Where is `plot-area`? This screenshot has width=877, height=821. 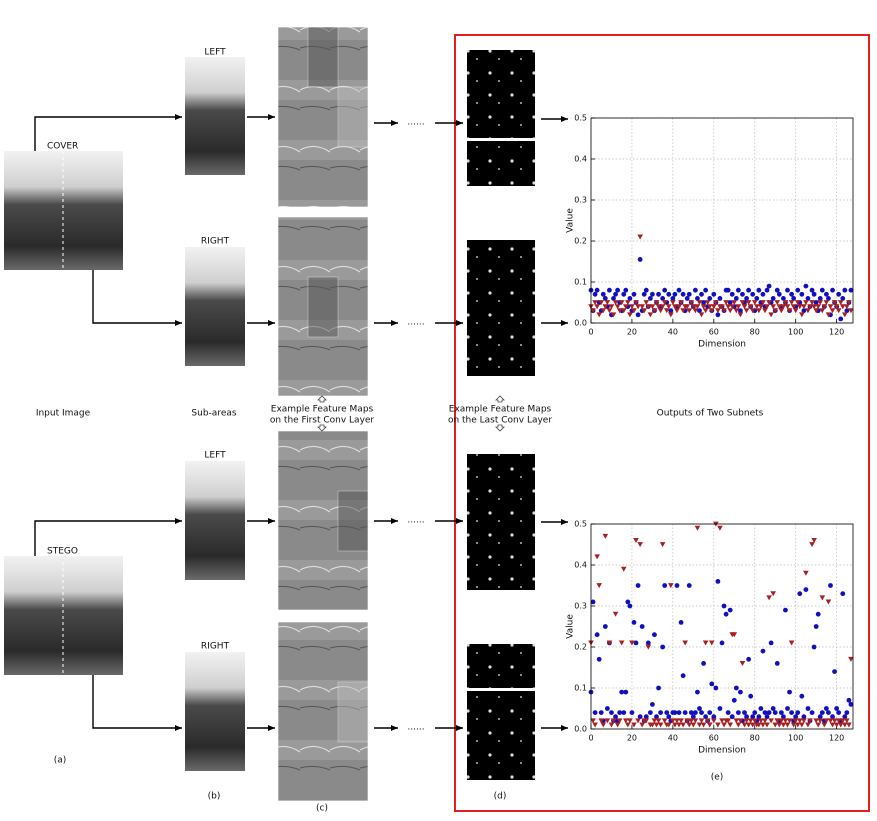
plot-area is located at coordinates (722, 220).